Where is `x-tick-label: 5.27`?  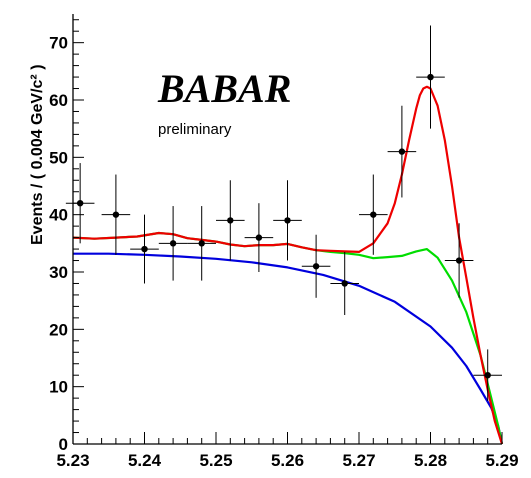
x-tick-label: 5.27 is located at coordinates (358, 460).